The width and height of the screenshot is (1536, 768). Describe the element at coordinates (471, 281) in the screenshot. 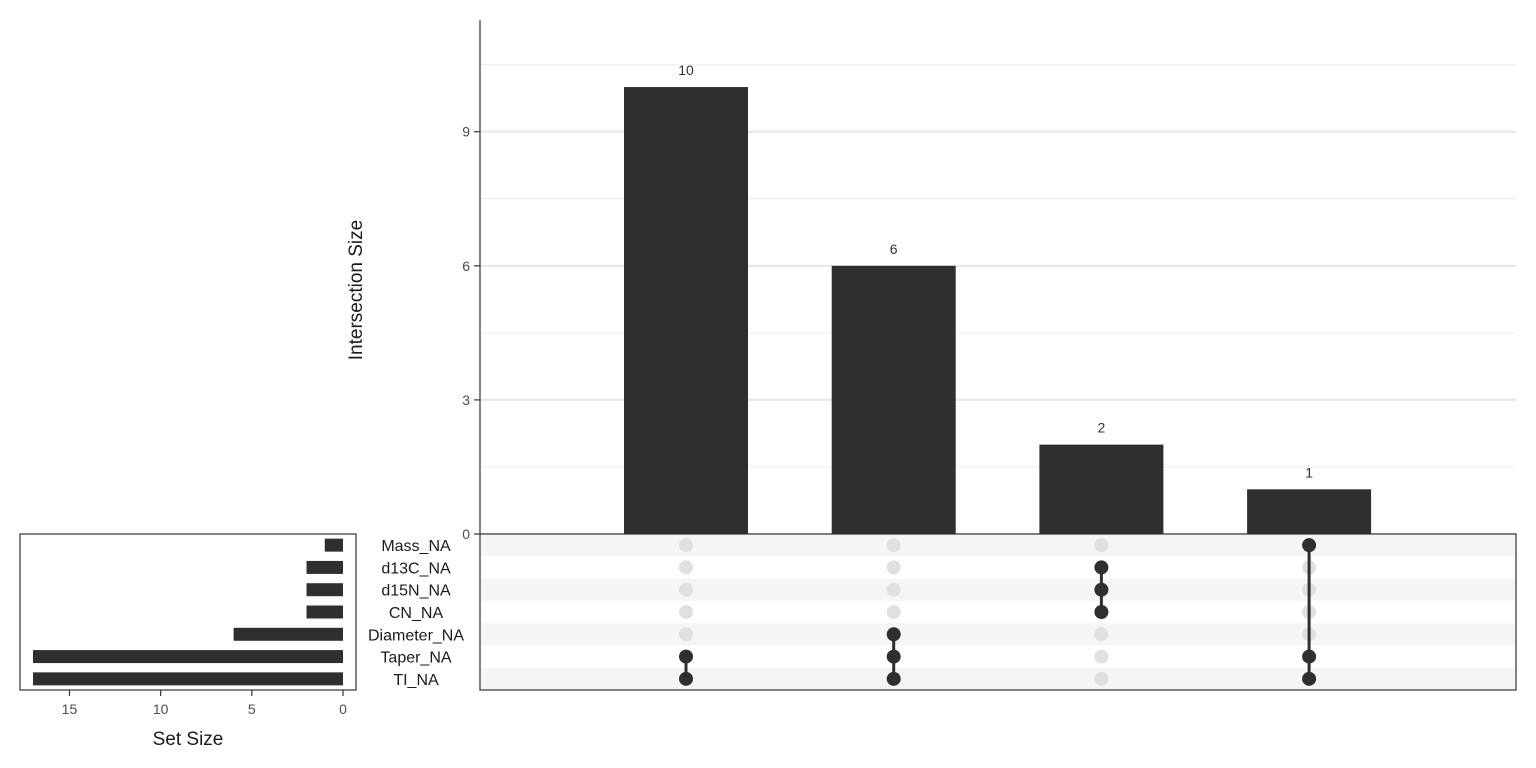

I see `intersection-y-axis: 0 3 6 9` at that location.